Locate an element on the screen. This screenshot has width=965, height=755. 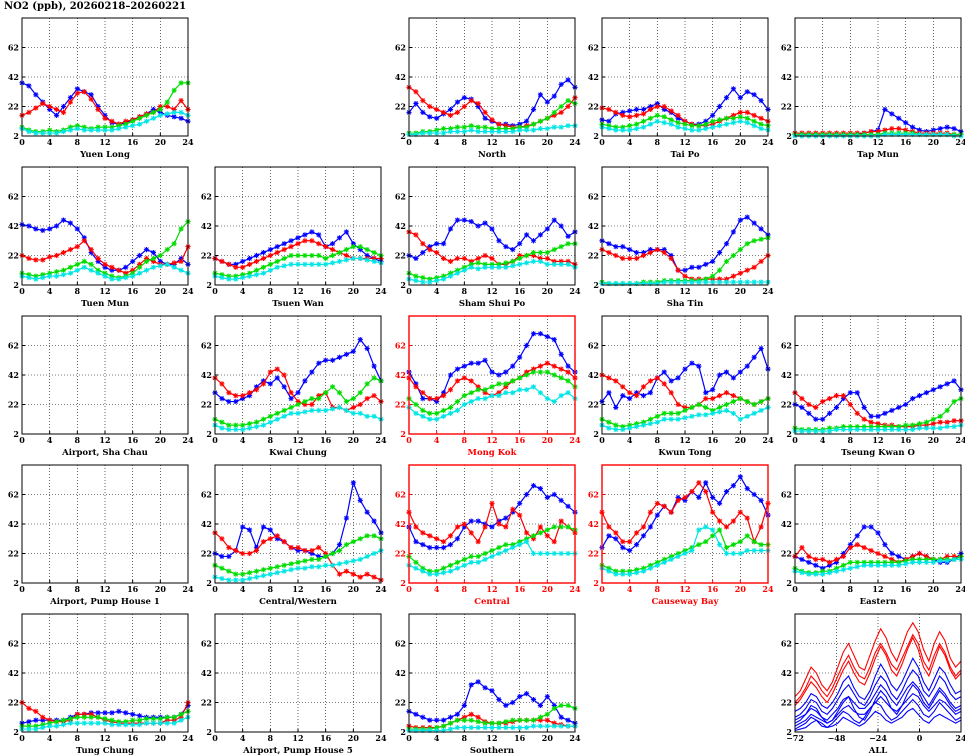
series-line-blue is located at coordinates (878, 701).